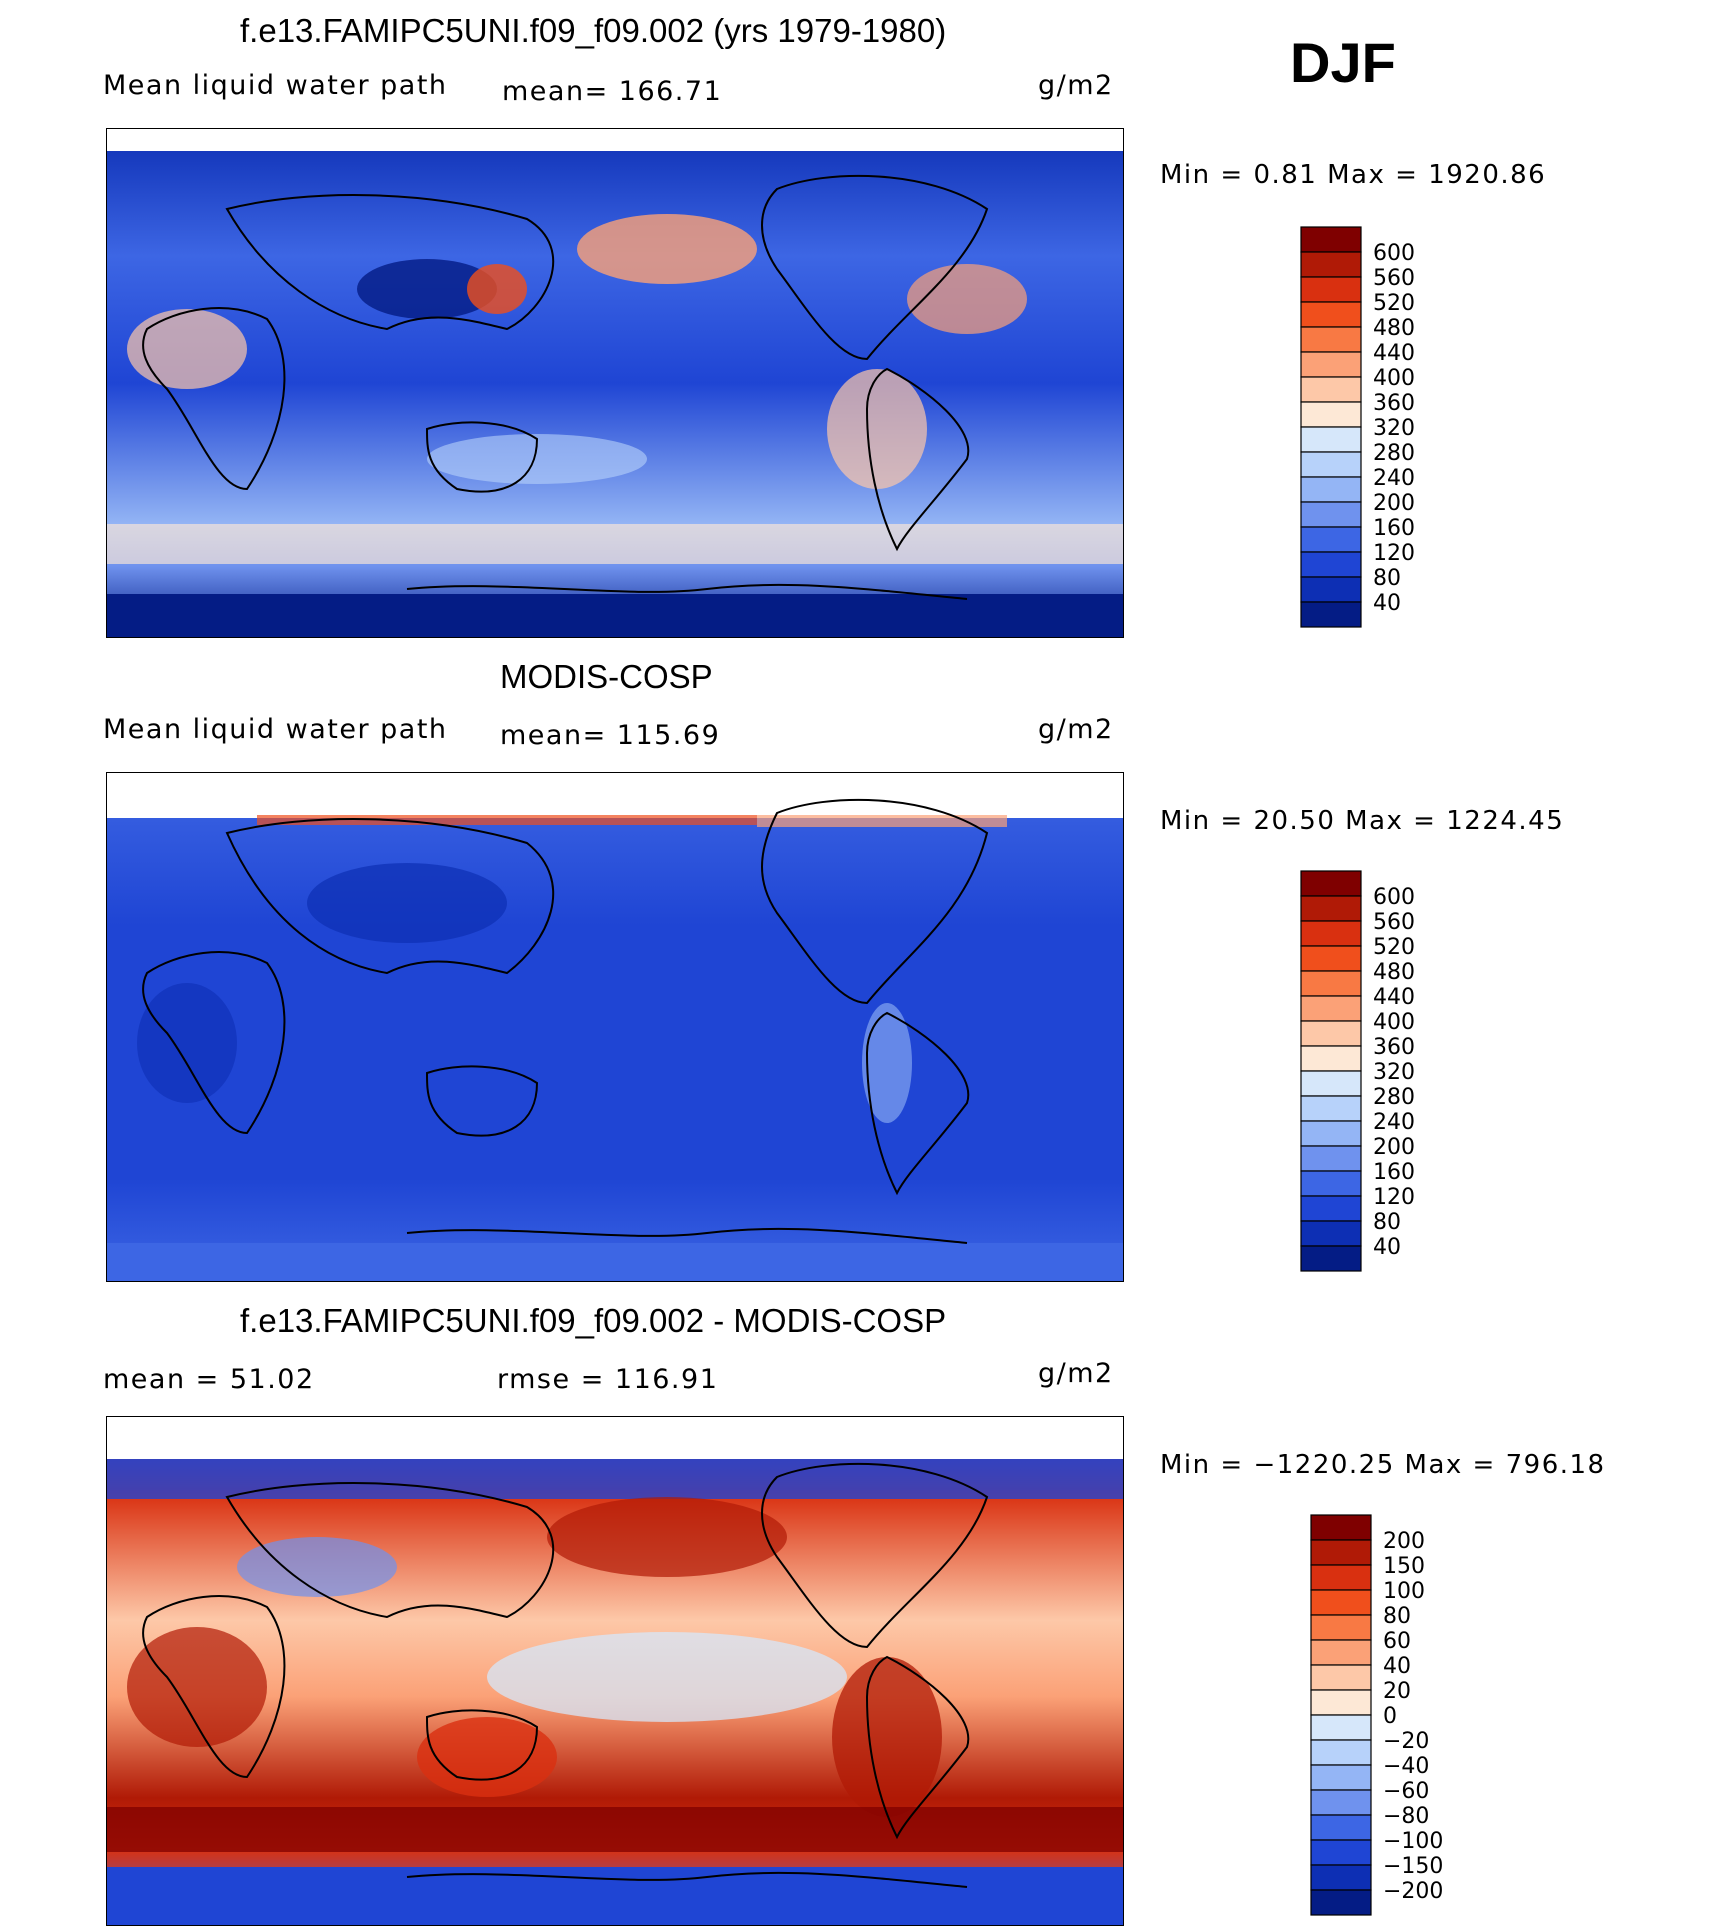 This screenshot has height=1926, width=1710. What do you see at coordinates (610, 735) in the screenshot?
I see `panel-2-mean-label: mean= 115.69` at bounding box center [610, 735].